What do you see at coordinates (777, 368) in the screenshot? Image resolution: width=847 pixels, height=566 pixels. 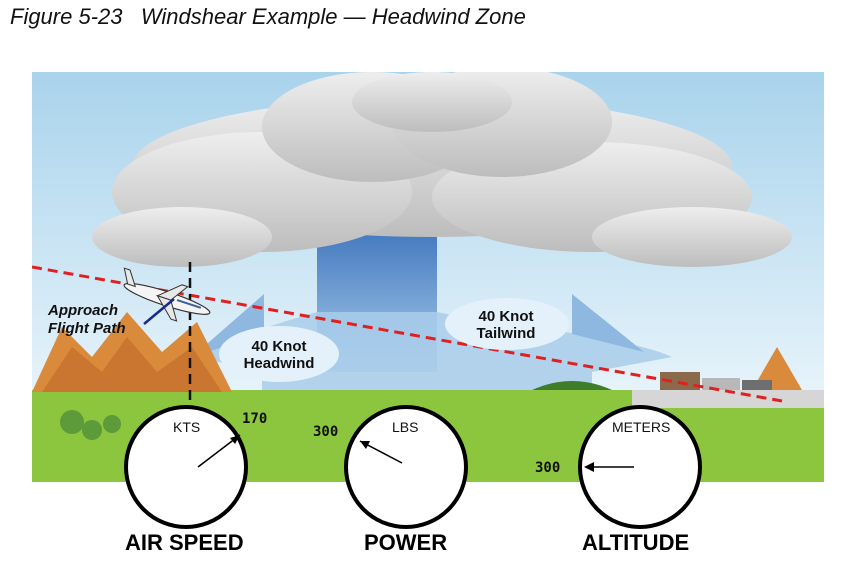 I see `mountain-right` at bounding box center [777, 368].